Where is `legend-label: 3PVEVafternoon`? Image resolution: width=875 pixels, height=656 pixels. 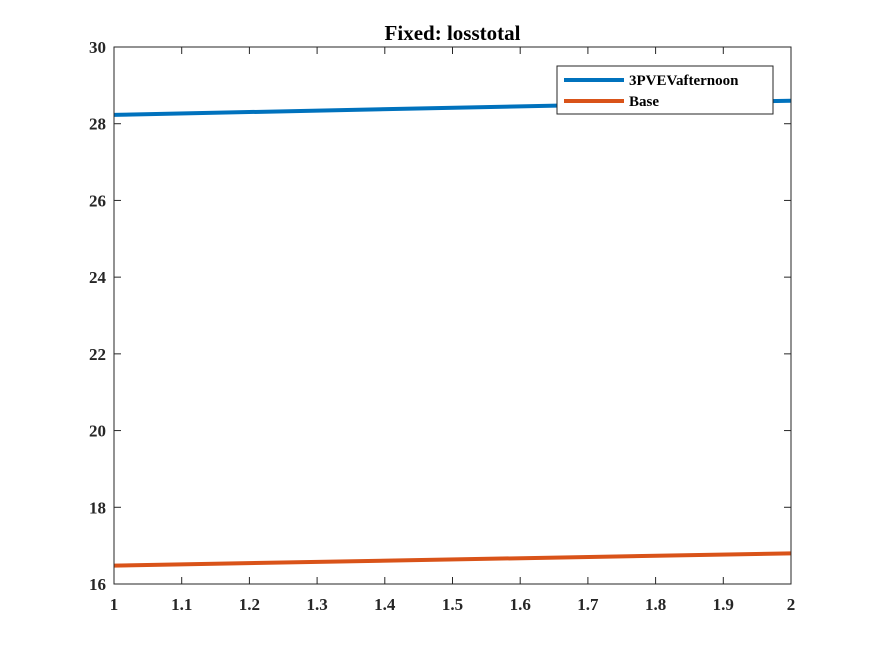 legend-label: 3PVEVafternoon is located at coordinates (684, 81).